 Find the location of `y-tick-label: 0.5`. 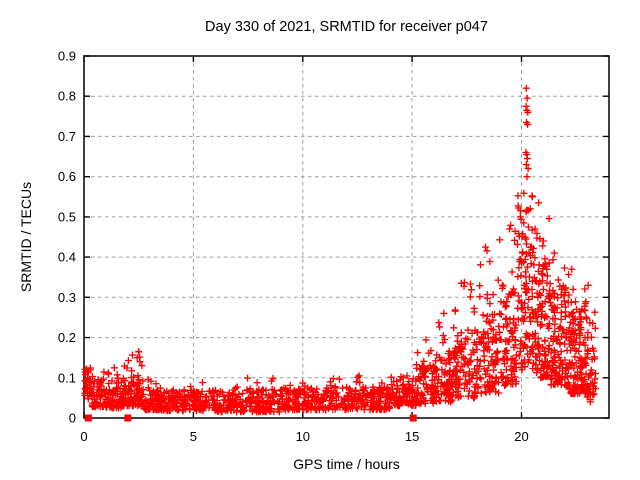

y-tick-label: 0.5 is located at coordinates (67, 216).